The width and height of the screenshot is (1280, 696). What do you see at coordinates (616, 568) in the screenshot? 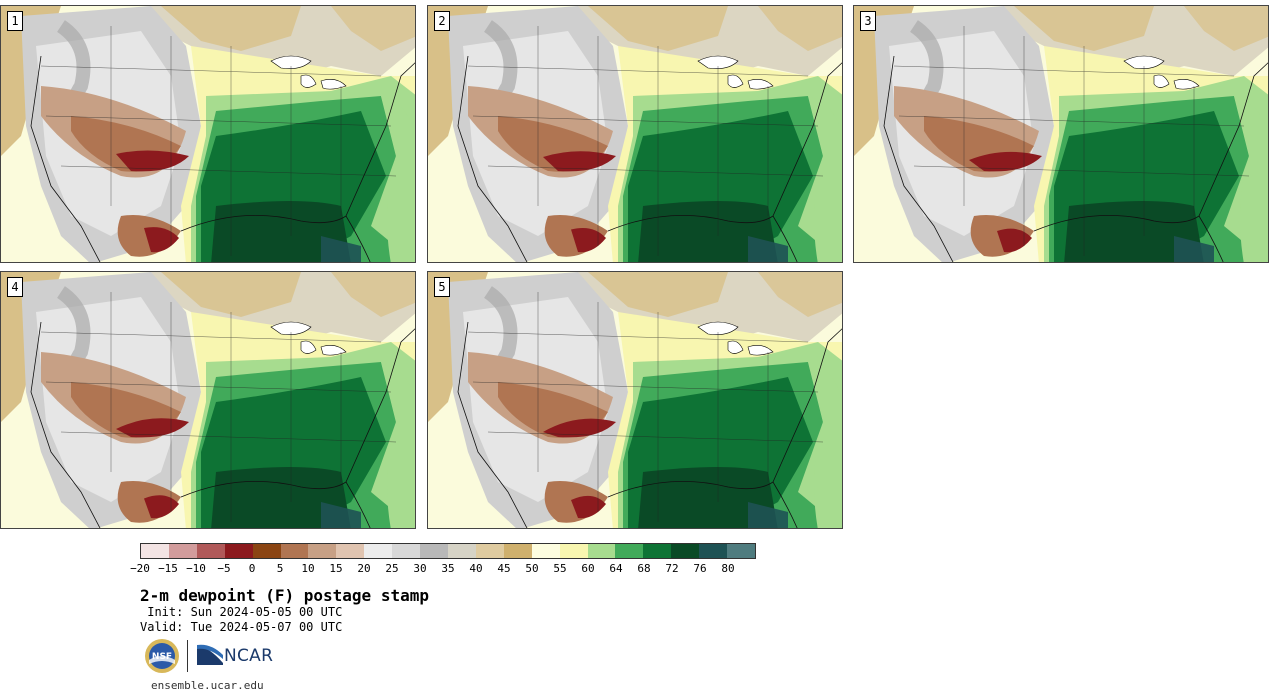
I see `colorbar-tick-label: 64` at bounding box center [616, 568].